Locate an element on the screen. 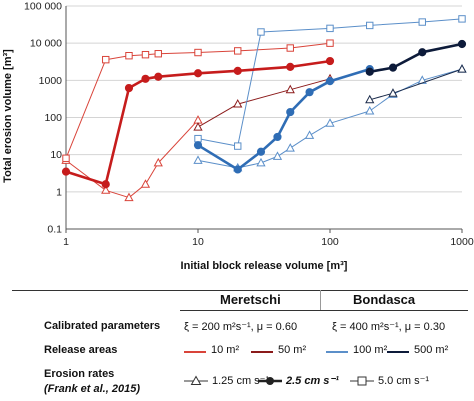 The image size is (474, 401). row-label-rates: Erosion rates is located at coordinates (79, 374).